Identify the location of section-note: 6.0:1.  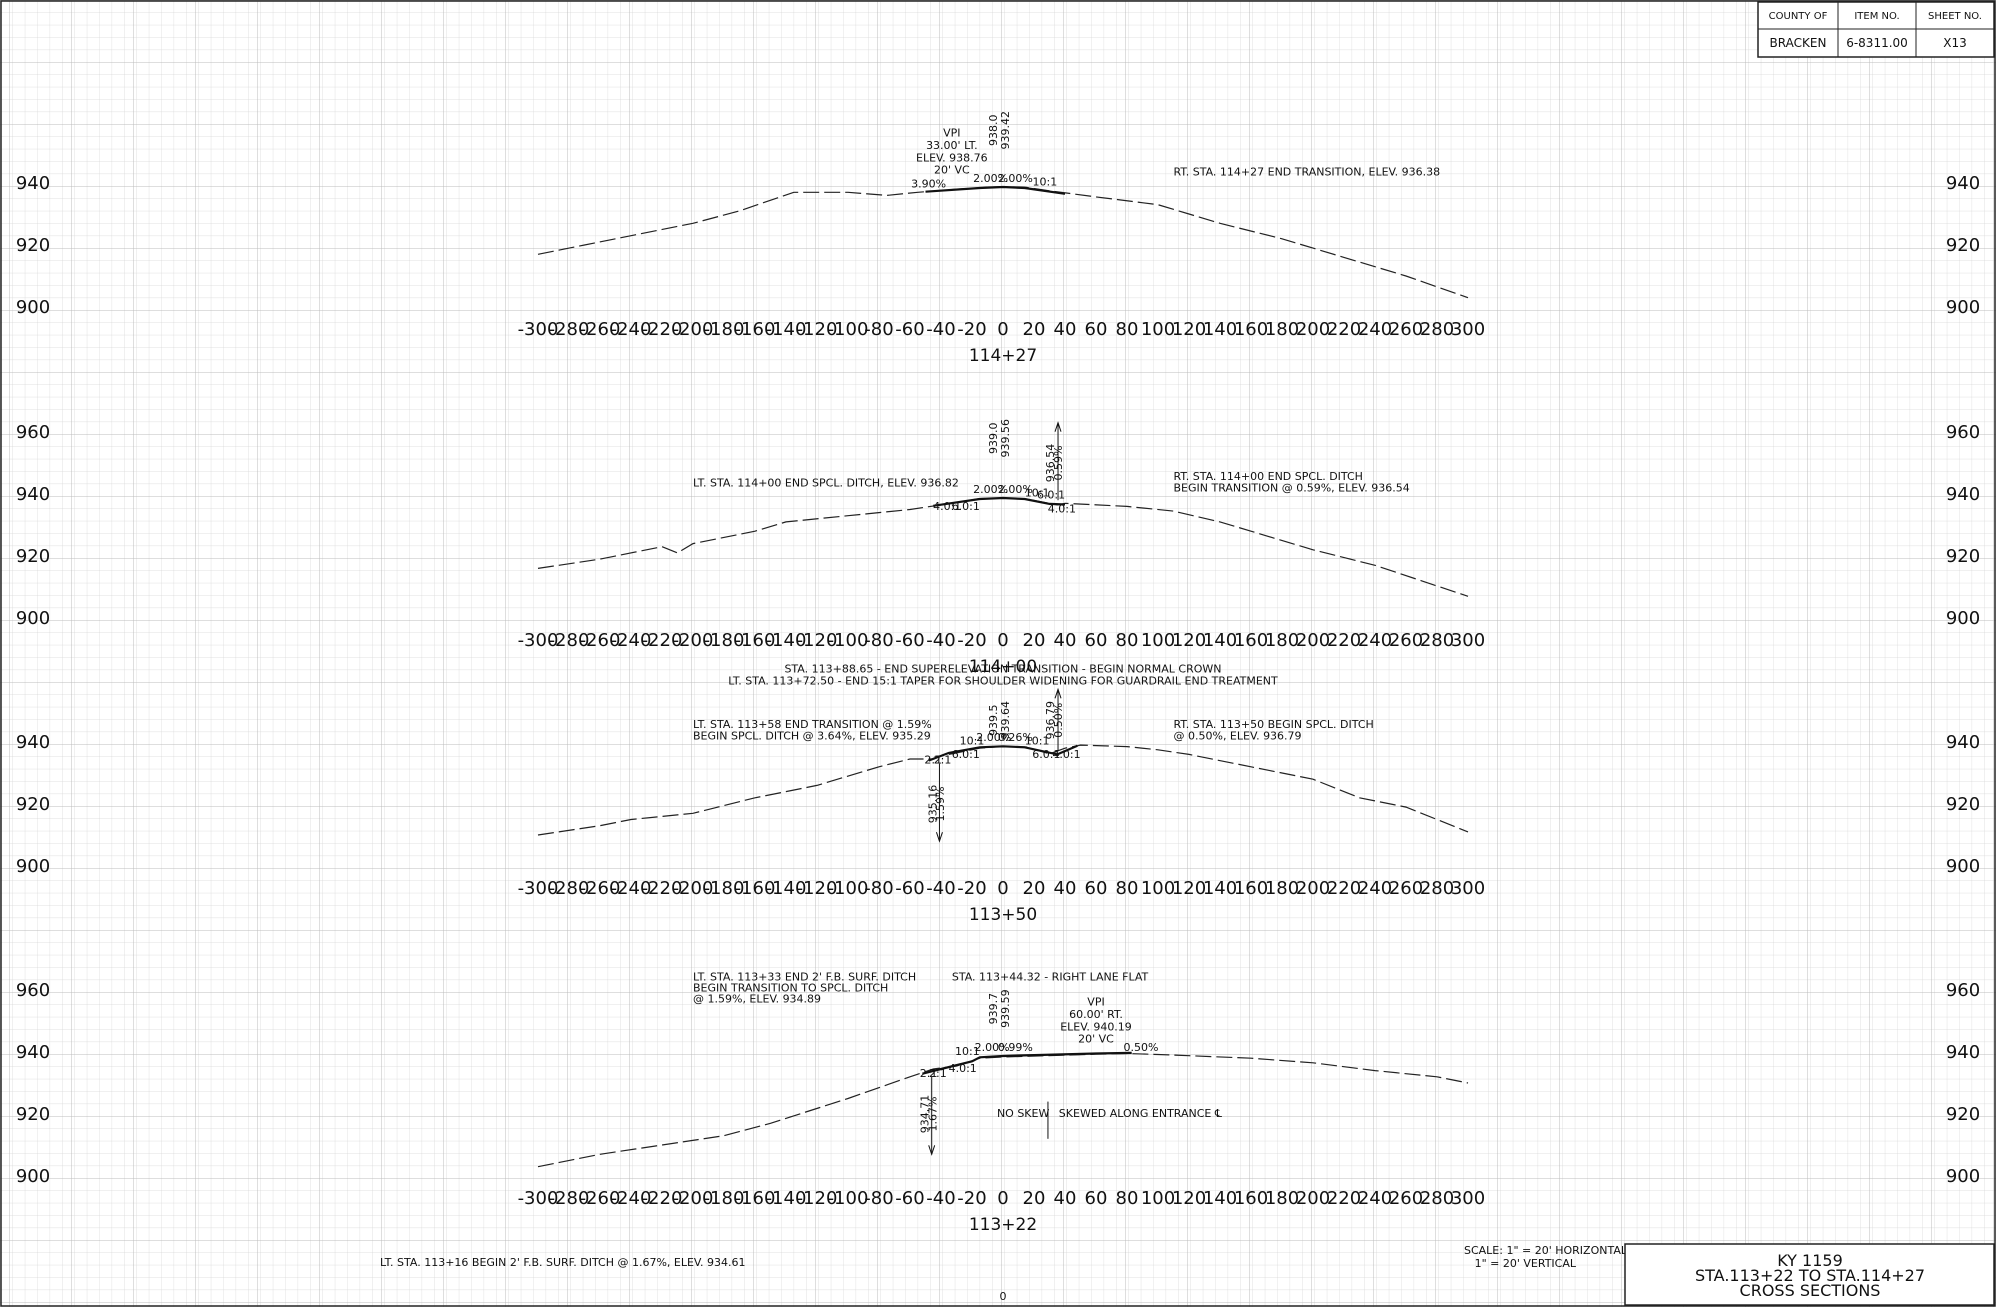
(966, 506).